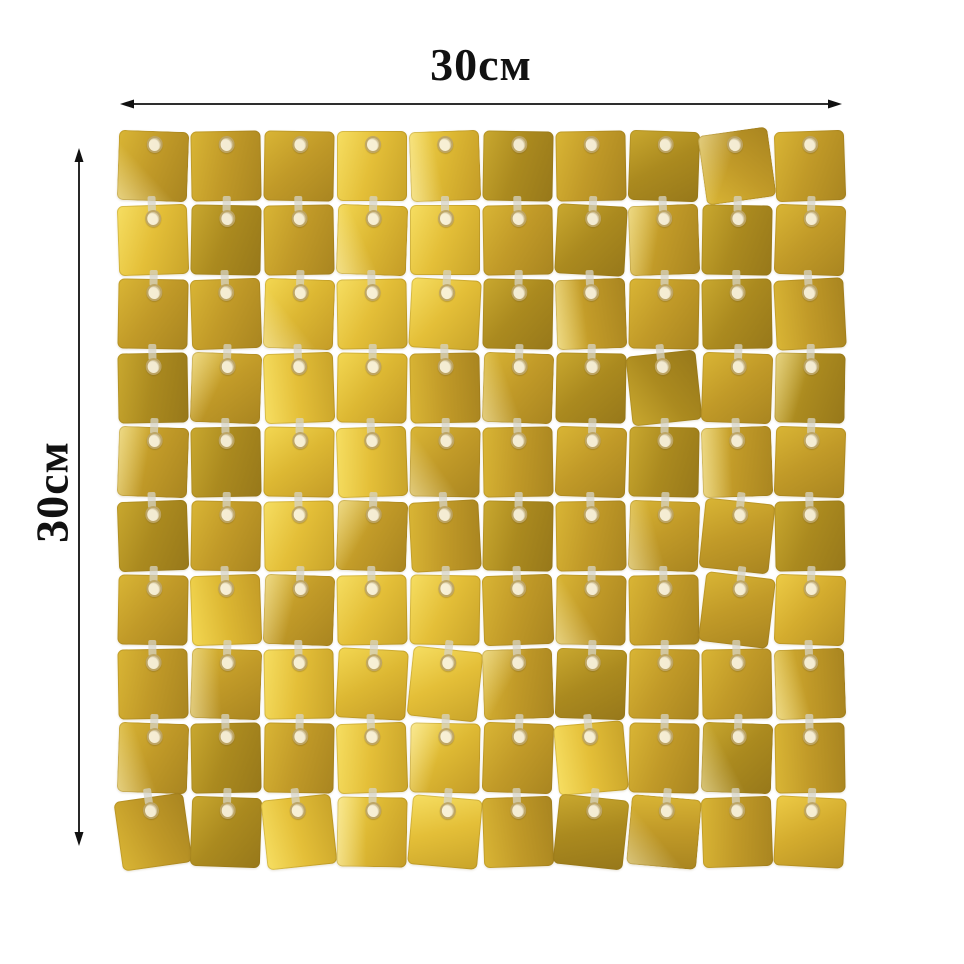  Describe the element at coordinates (52, 492) in the screenshot. I see `height-dimension-label: 30см` at that location.